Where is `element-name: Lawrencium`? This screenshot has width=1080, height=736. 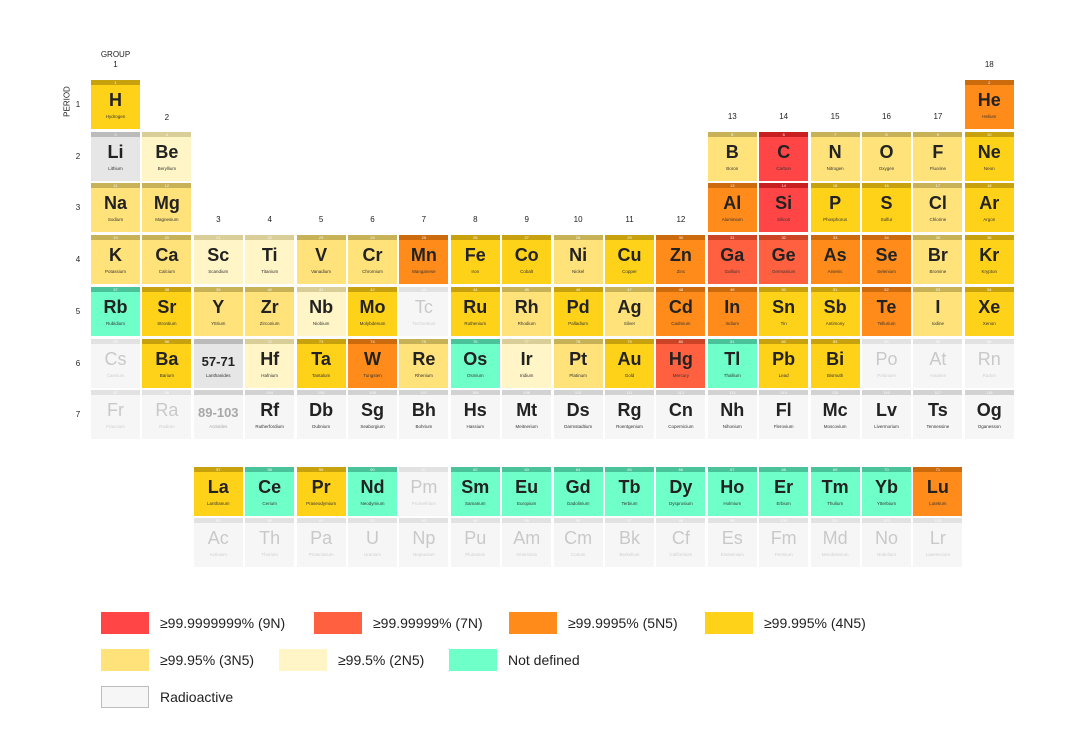 element-name: Lawrencium is located at coordinates (938, 554).